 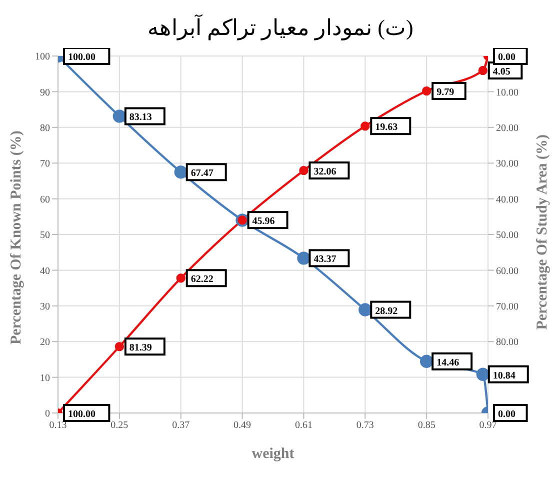 What do you see at coordinates (45, 164) in the screenshot?
I see `y-tick-label: 70` at bounding box center [45, 164].